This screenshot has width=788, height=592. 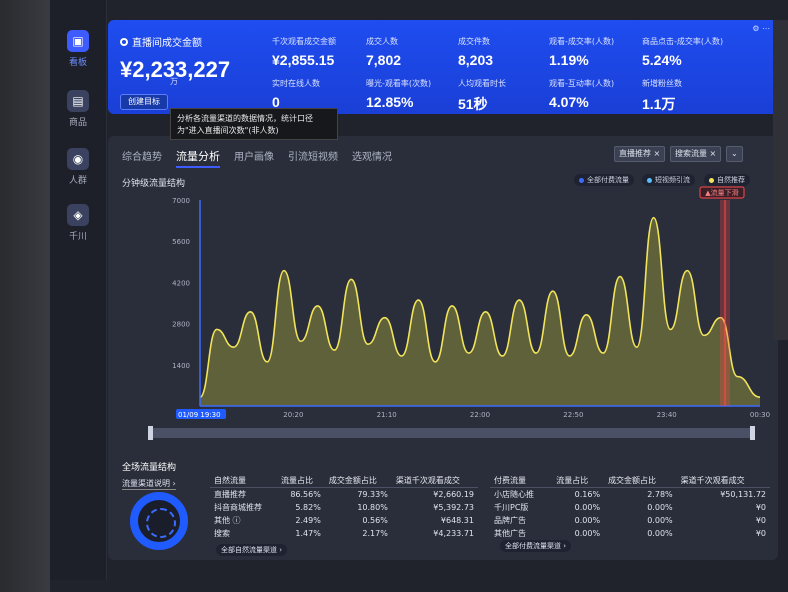 What do you see at coordinates (181, 201) in the screenshot?
I see `y-tick-label: 7000` at bounding box center [181, 201].